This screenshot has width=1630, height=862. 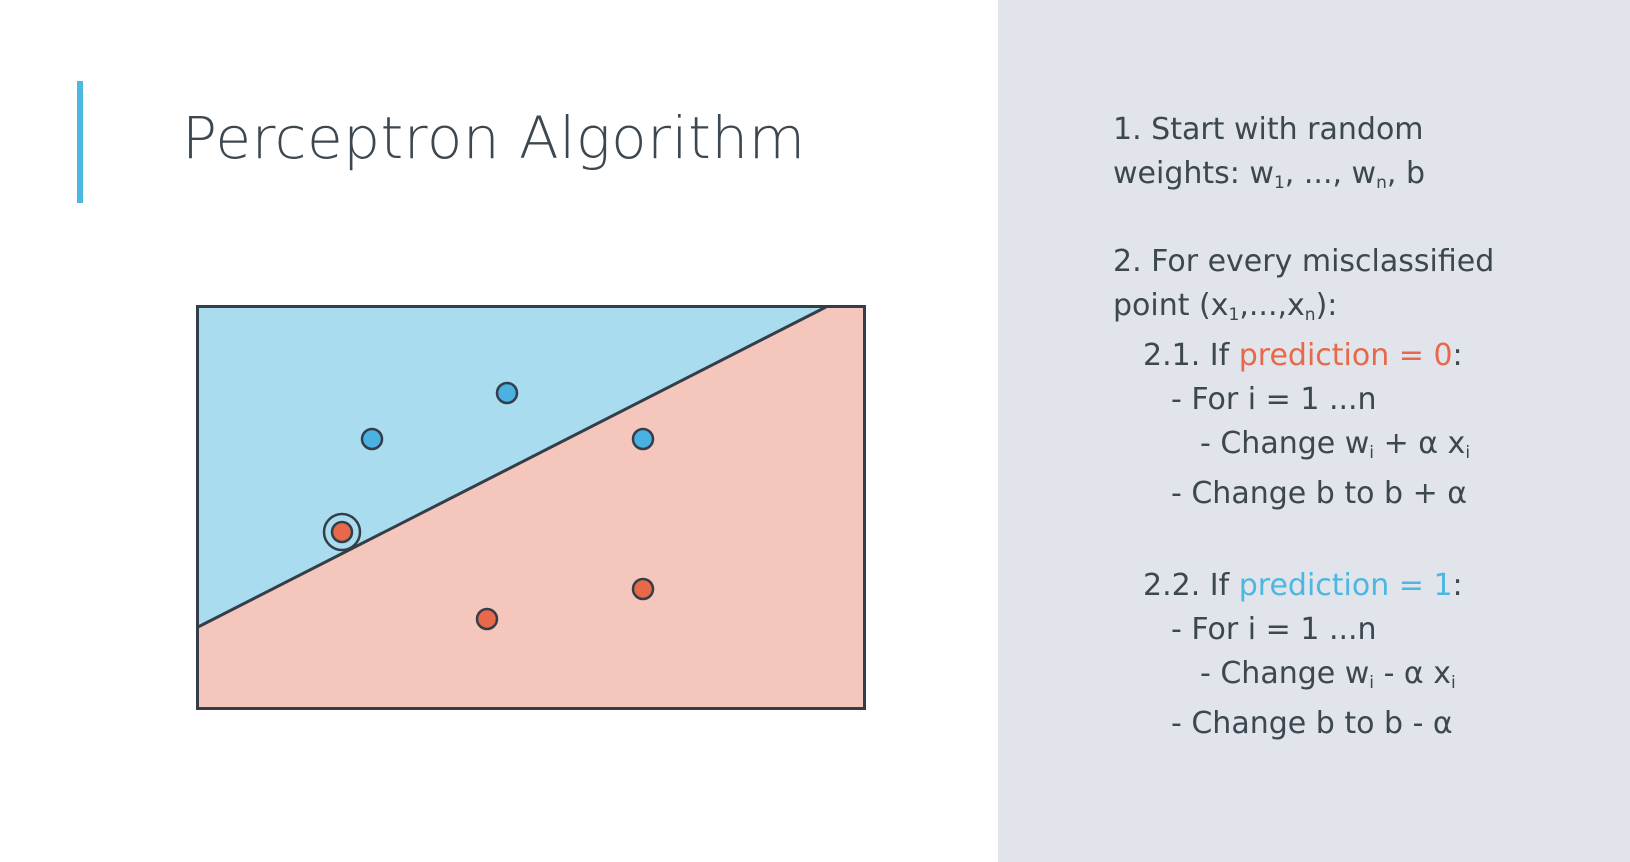 I want to click on step21-prediction-0: prediction = 0, so click(x=1345, y=355).